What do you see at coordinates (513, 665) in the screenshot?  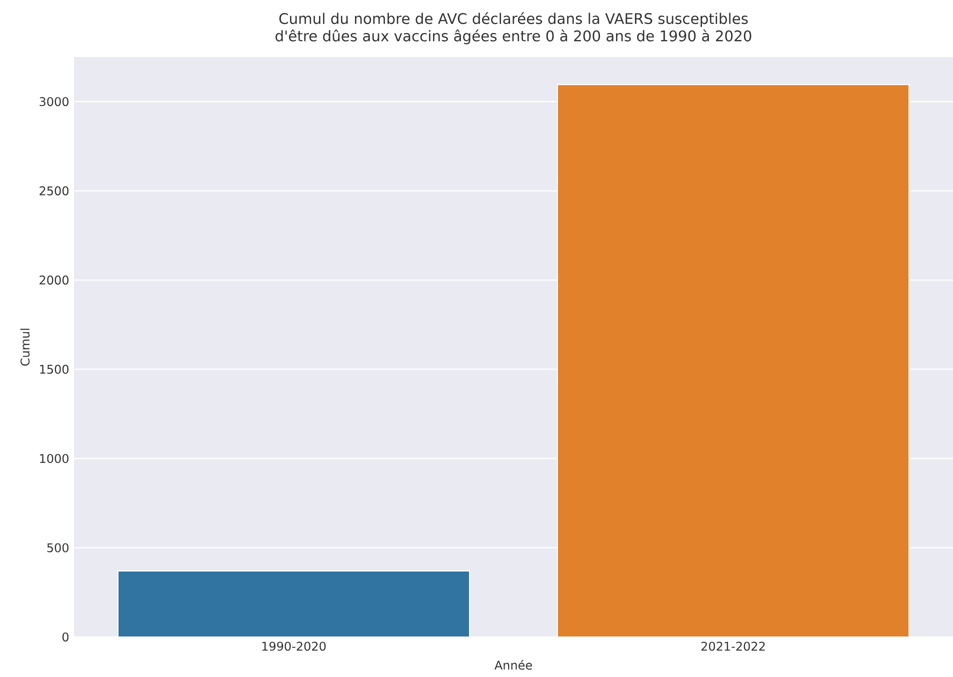 I see `x-axis-title: Année` at bounding box center [513, 665].